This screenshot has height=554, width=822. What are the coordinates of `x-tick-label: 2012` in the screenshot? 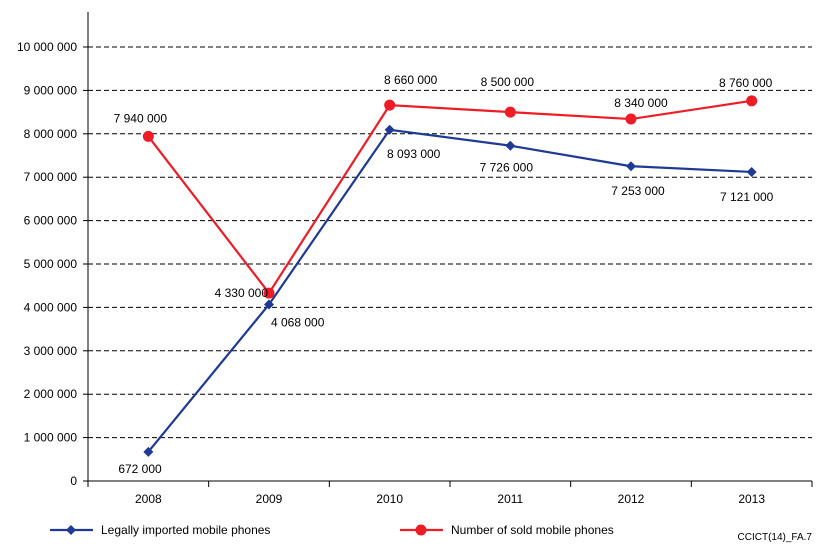 It's located at (631, 499).